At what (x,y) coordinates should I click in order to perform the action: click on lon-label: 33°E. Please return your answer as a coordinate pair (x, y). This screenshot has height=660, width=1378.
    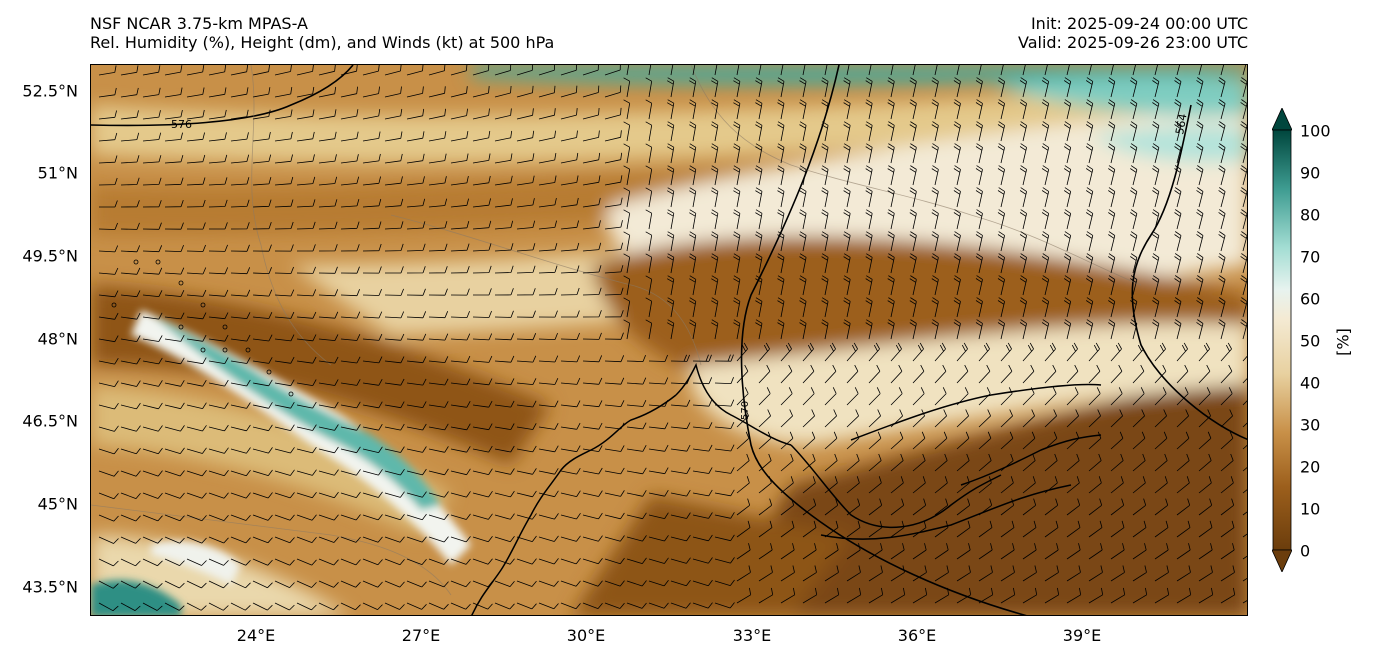
    Looking at the image, I should click on (752, 635).